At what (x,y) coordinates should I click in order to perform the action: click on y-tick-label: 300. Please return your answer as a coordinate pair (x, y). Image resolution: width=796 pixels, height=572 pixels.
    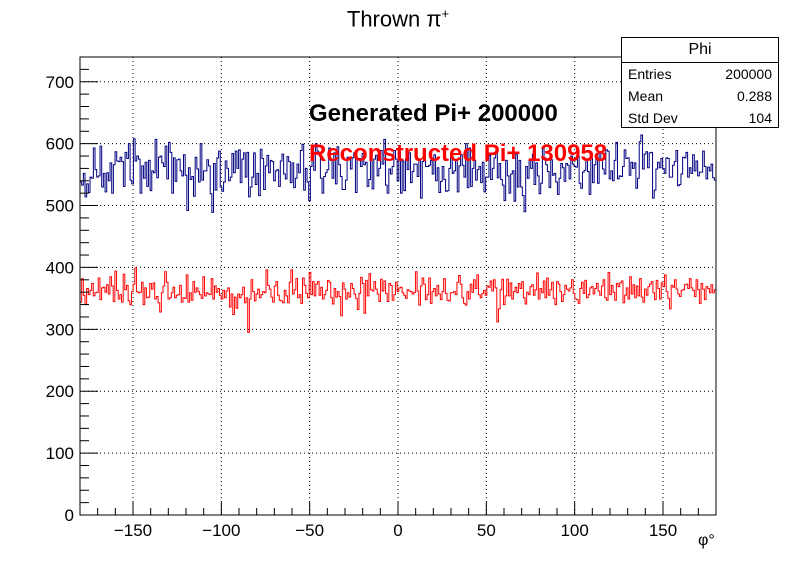
    Looking at the image, I should click on (60, 329).